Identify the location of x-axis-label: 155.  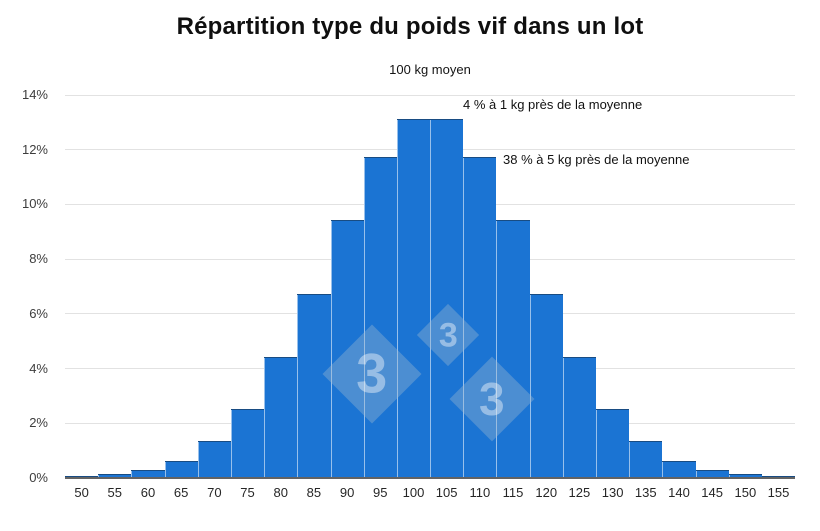
(778, 492).